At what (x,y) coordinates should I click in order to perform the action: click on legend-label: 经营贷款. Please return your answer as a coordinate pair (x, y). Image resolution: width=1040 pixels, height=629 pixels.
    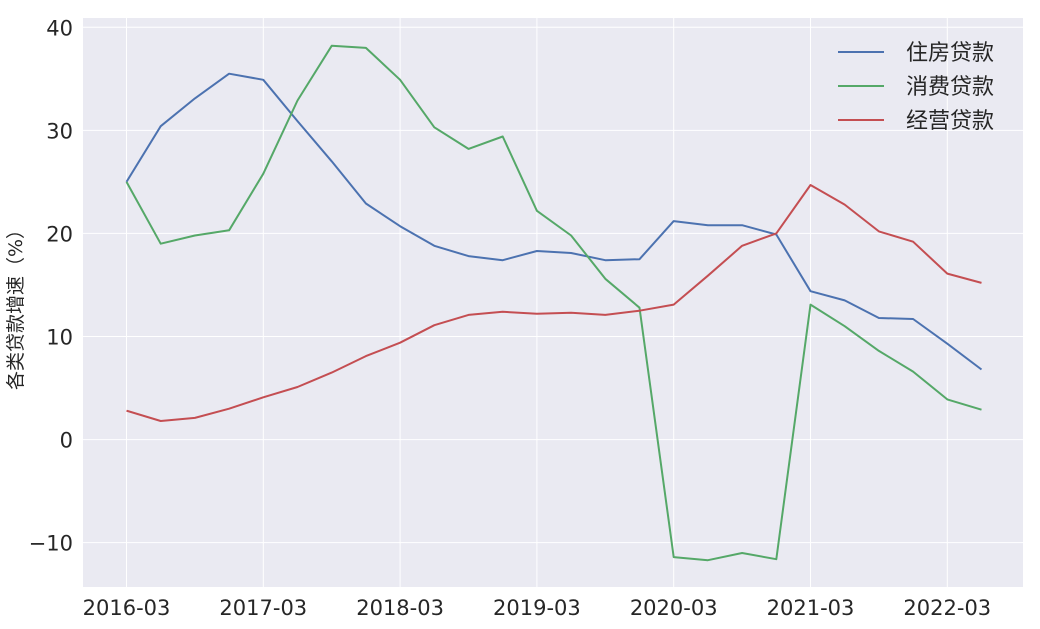
    Looking at the image, I should click on (950, 121).